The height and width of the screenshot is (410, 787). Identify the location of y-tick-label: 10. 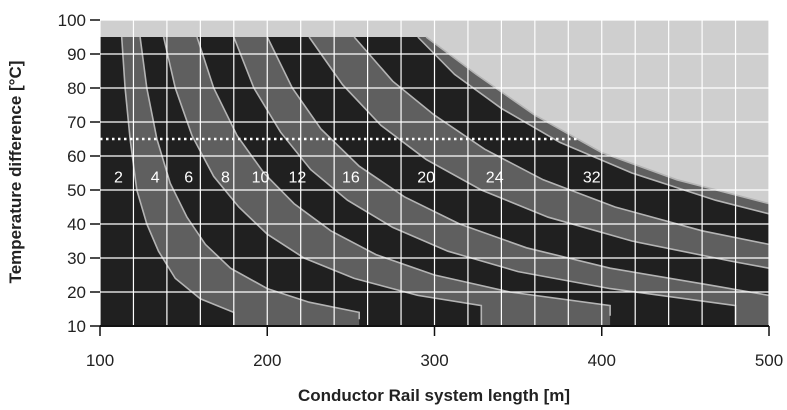
(76, 326).